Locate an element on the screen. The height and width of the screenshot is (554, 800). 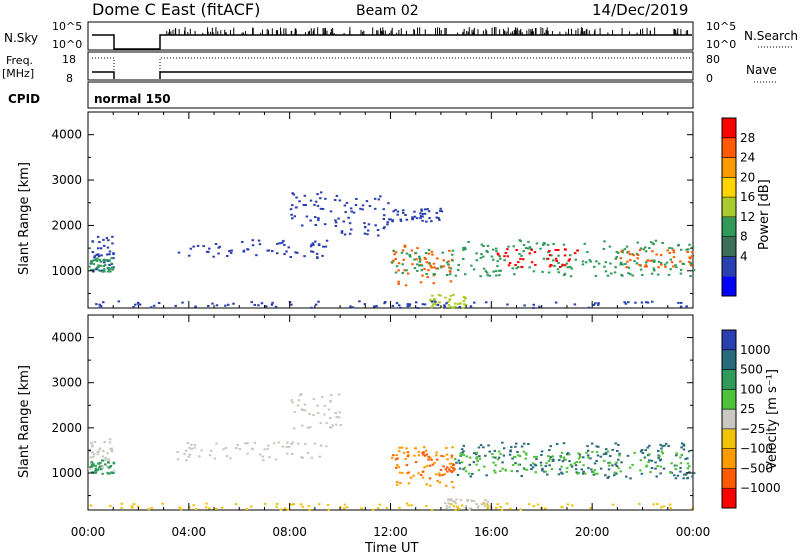
y-tick-label: 1000 is located at coordinates (66, 473).